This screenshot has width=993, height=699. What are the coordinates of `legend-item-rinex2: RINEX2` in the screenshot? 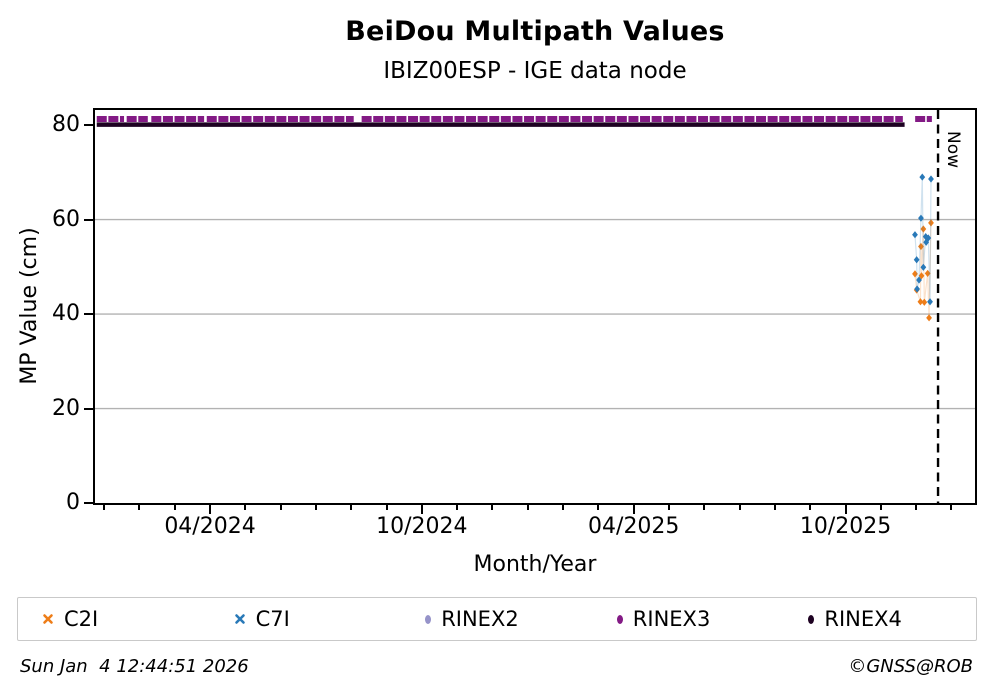 It's located at (497, 619).